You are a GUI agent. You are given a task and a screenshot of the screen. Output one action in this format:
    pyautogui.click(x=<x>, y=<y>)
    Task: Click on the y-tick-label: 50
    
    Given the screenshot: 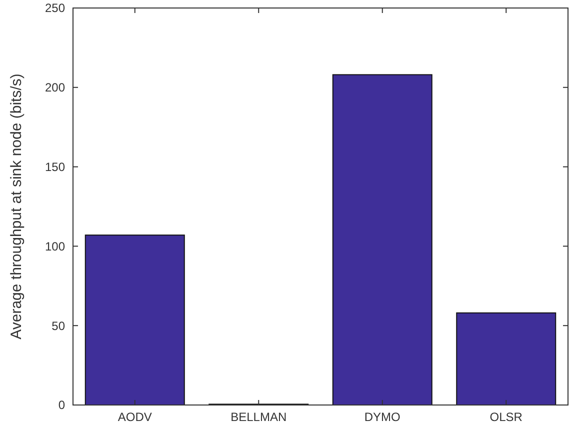 What is the action you would take?
    pyautogui.click(x=59, y=325)
    